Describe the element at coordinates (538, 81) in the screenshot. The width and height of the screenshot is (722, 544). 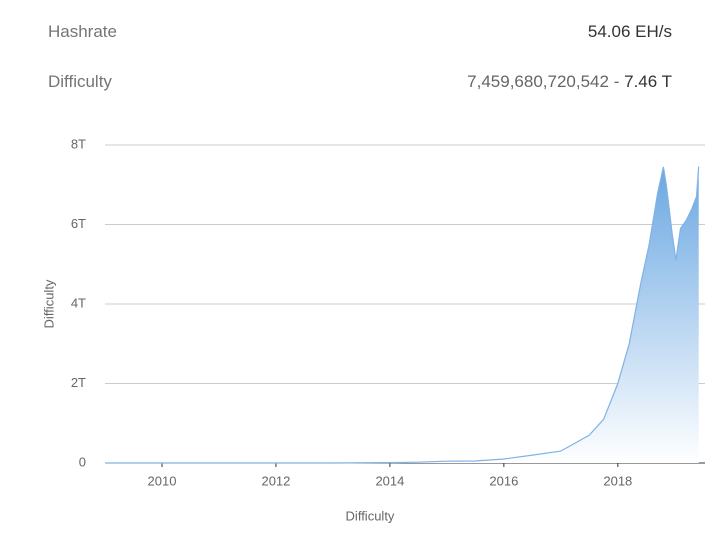
I see `row-value: 7,459,680,720,542` at that location.